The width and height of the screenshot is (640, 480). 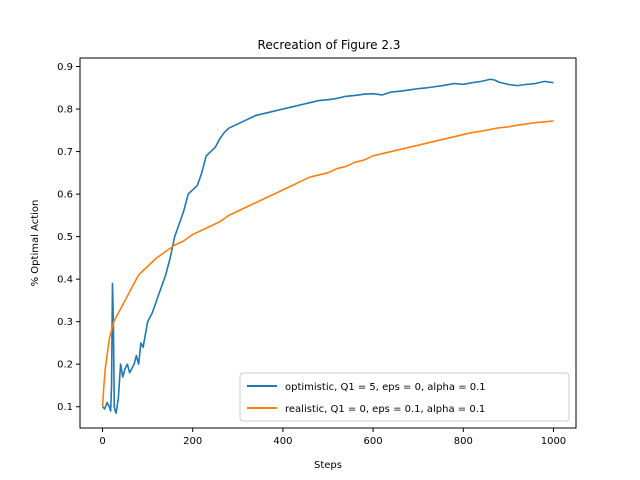 I want to click on x-tick-label: 600, so click(x=373, y=441).